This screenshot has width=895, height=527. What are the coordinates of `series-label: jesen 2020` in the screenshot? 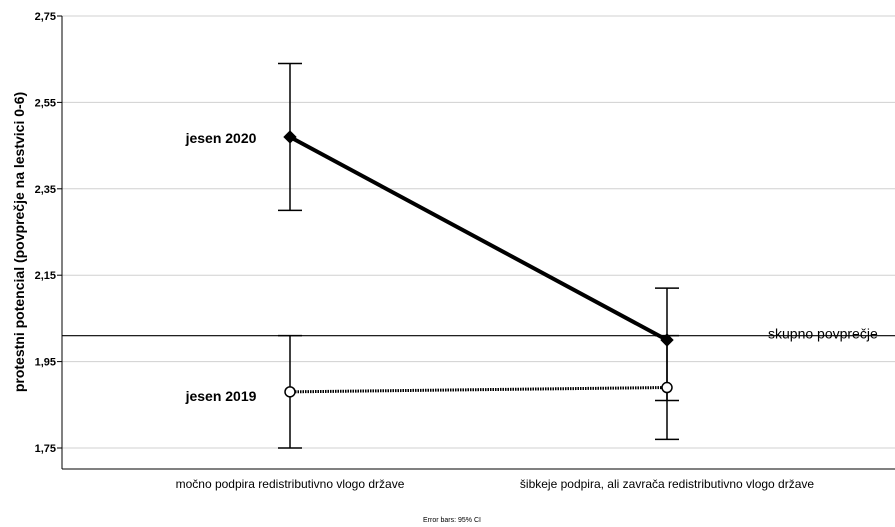 It's located at (221, 138).